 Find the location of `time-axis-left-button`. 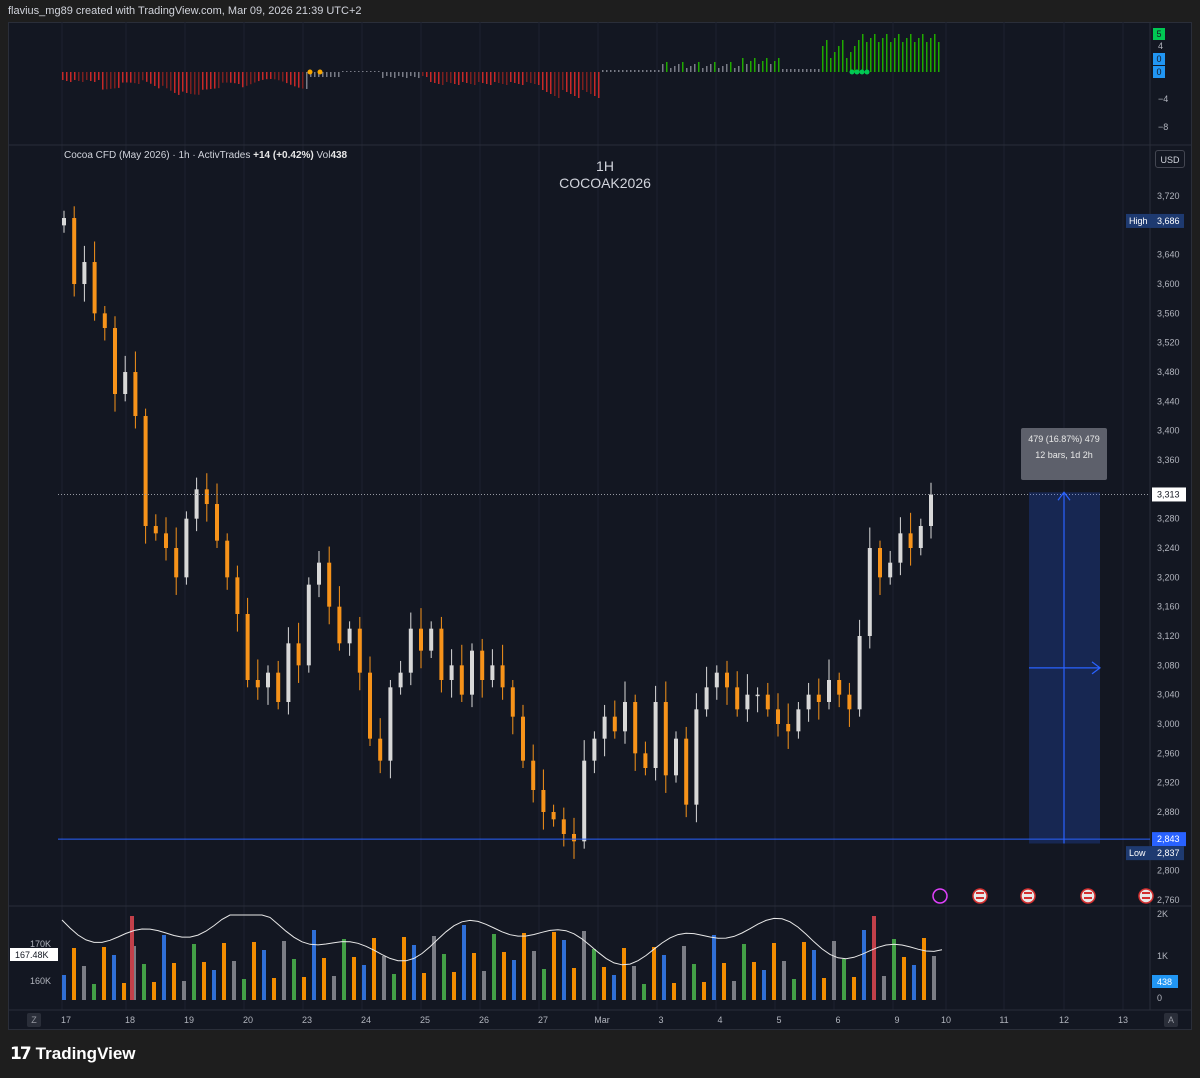

time-axis-left-button is located at coordinates (34, 1020).